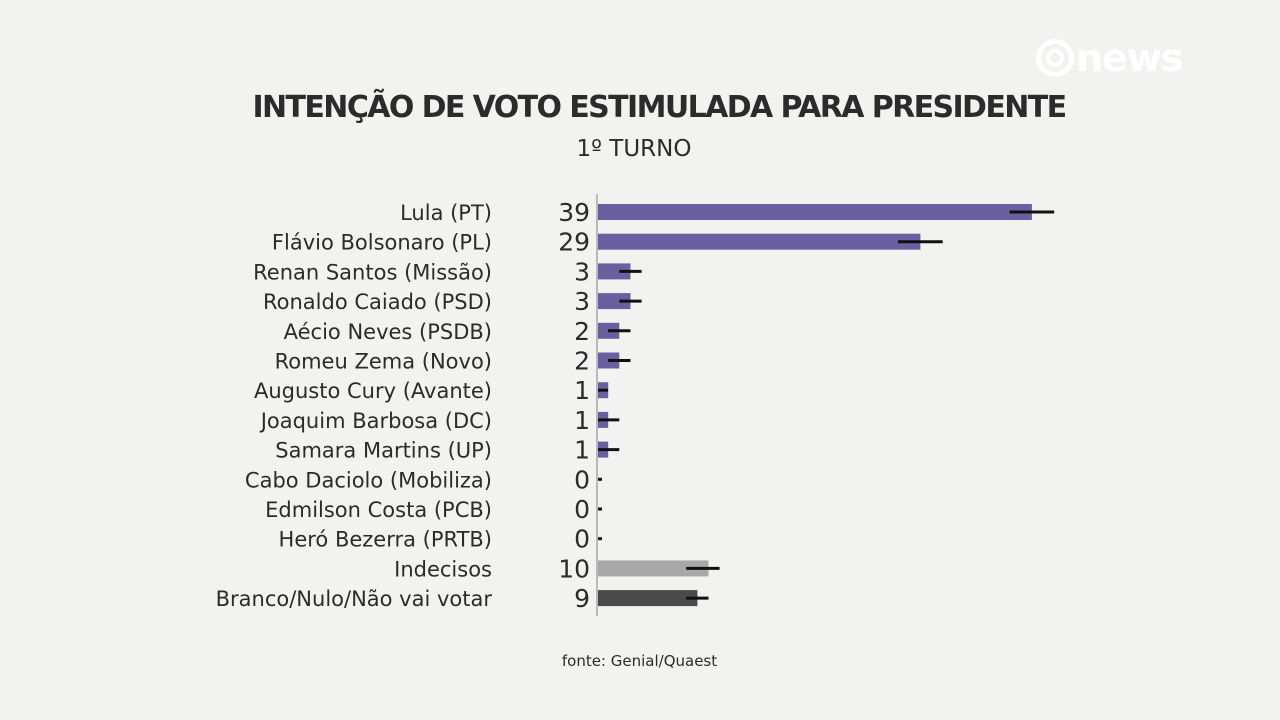 The image size is (1280, 720). I want to click on value-label: 9, so click(582, 598).